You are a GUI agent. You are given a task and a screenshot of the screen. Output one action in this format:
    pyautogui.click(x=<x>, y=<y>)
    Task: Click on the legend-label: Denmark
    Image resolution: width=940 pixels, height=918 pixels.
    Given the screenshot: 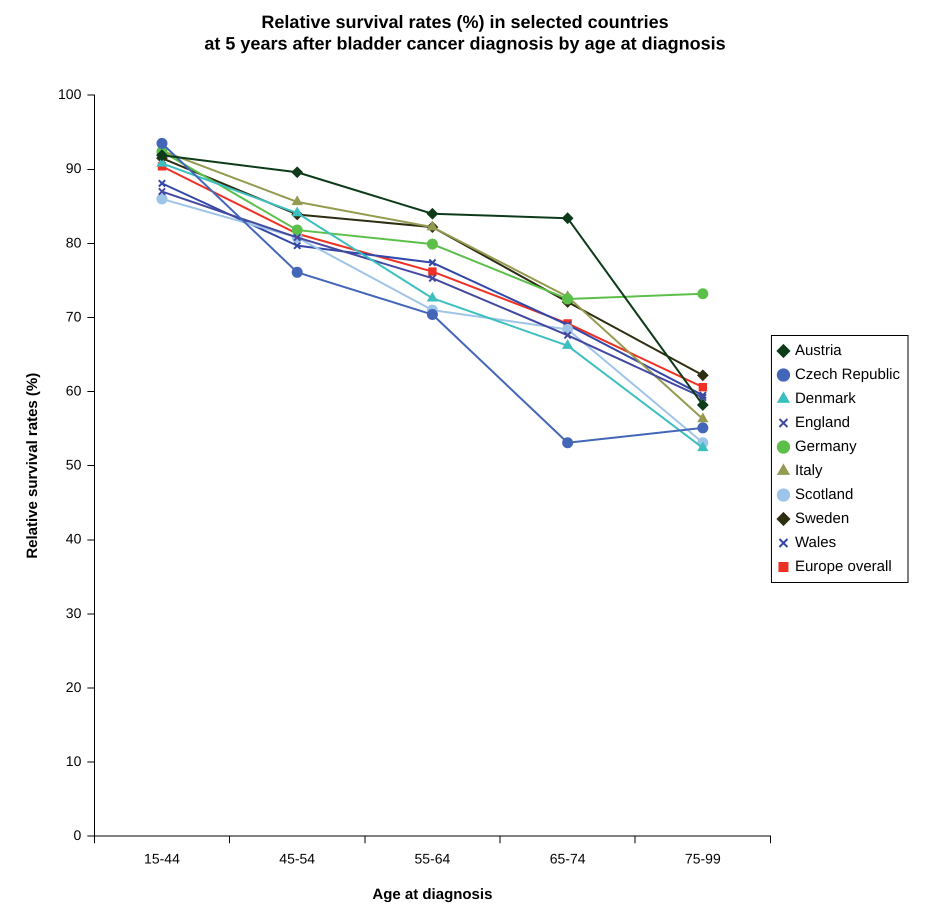 What is the action you would take?
    pyautogui.click(x=825, y=399)
    